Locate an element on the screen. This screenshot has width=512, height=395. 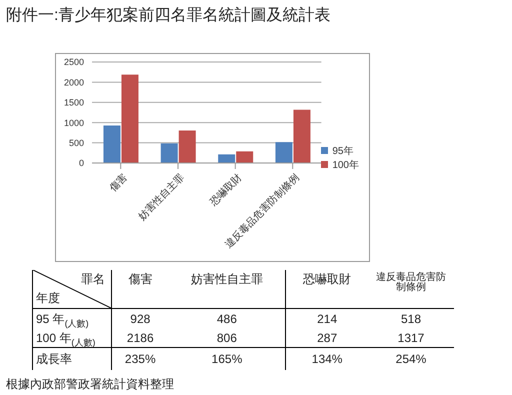
text: 287 is located at coordinates (327, 338).